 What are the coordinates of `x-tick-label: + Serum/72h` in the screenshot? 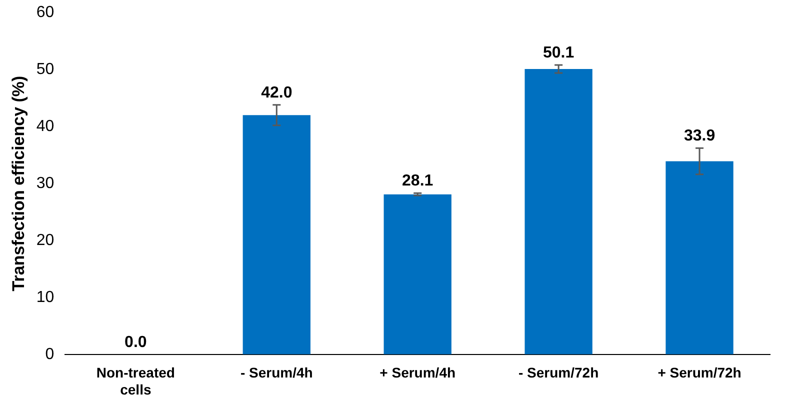 It's located at (700, 372).